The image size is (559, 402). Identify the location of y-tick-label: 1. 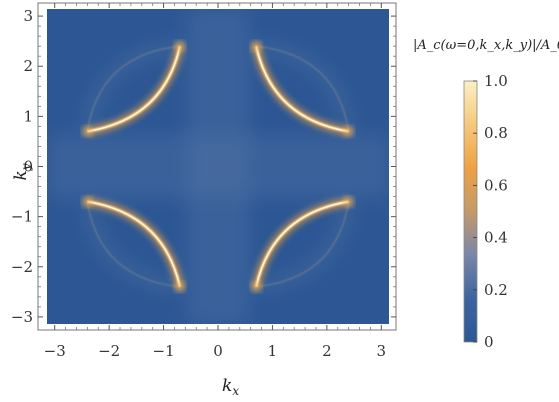
(28, 116).